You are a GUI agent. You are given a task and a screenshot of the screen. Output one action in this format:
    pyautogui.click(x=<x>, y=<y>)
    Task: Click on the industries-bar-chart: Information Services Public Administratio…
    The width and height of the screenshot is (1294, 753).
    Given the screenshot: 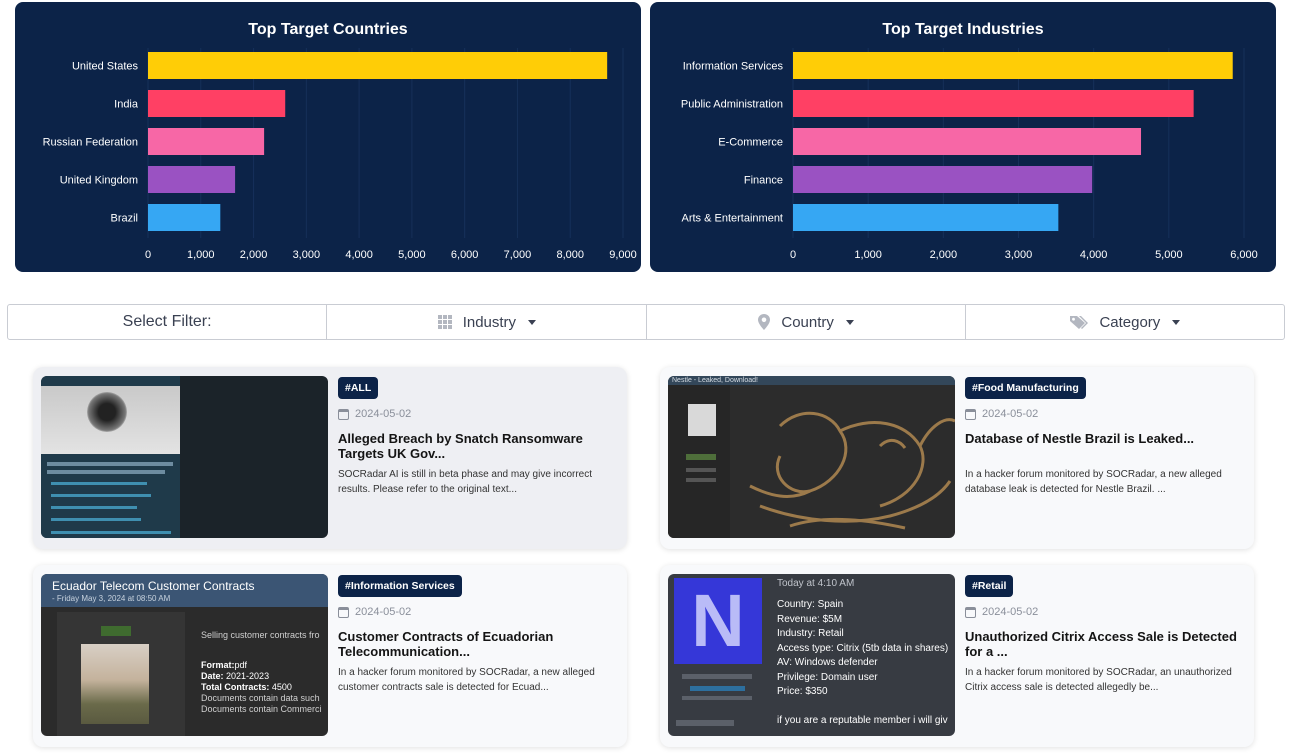 What is the action you would take?
    pyautogui.click(x=969, y=154)
    